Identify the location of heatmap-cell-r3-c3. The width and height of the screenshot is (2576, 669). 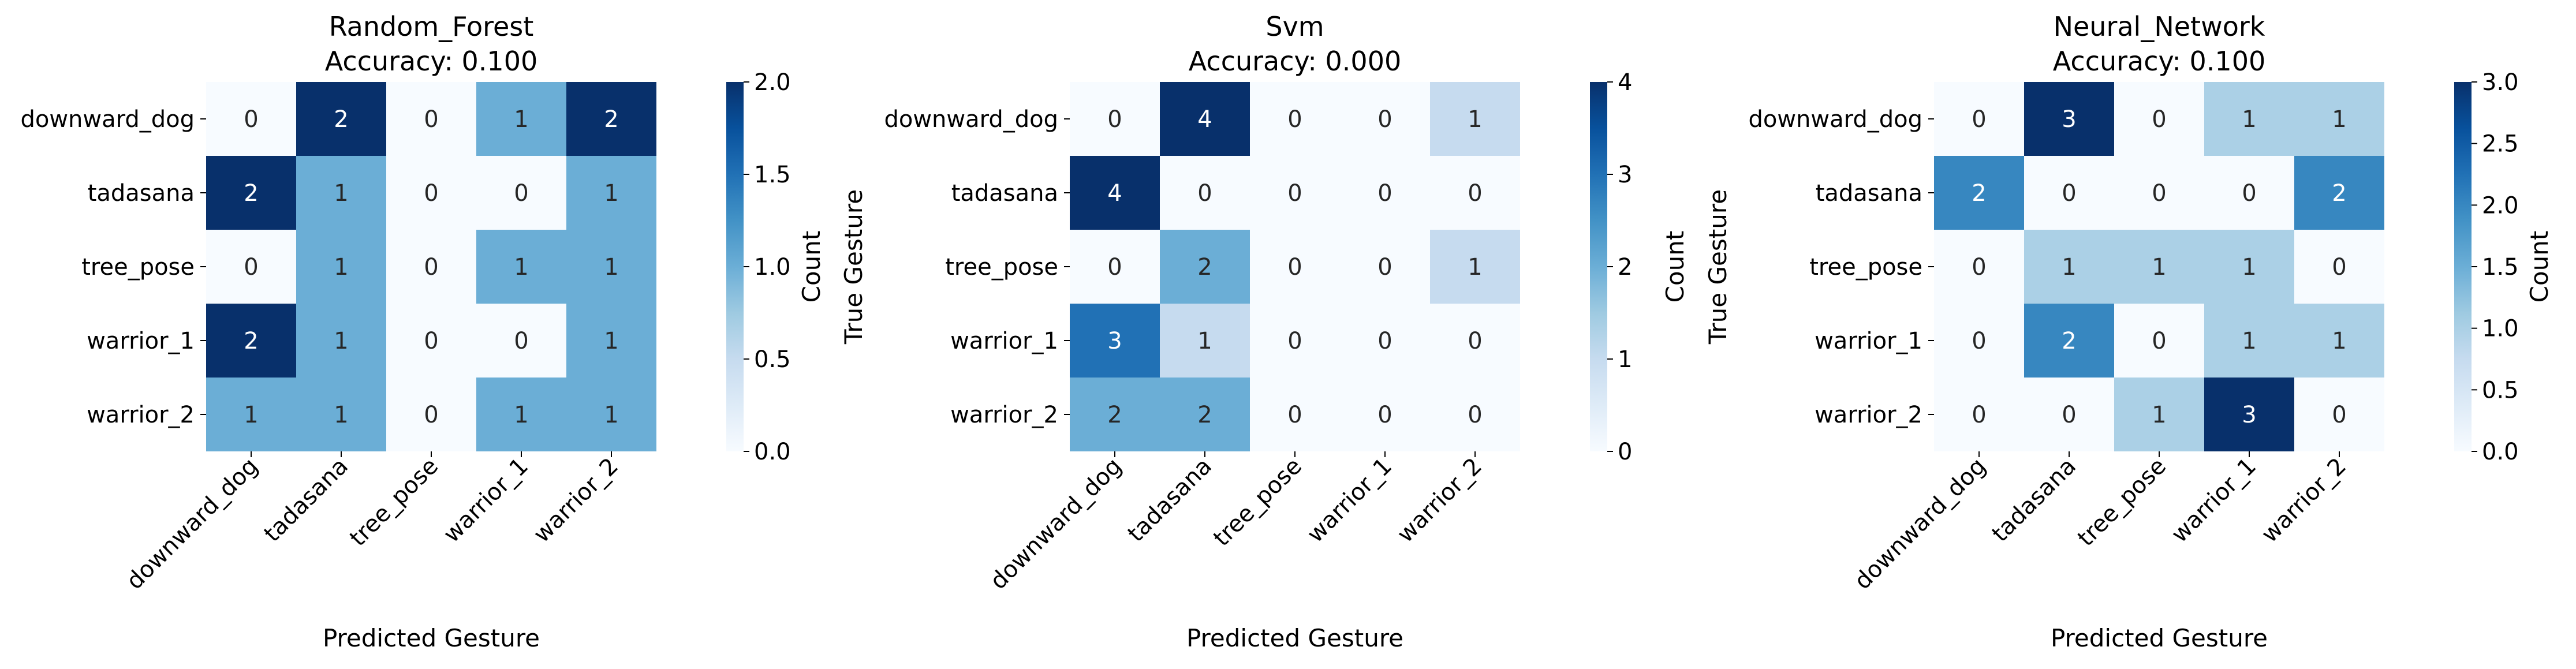
(521, 341).